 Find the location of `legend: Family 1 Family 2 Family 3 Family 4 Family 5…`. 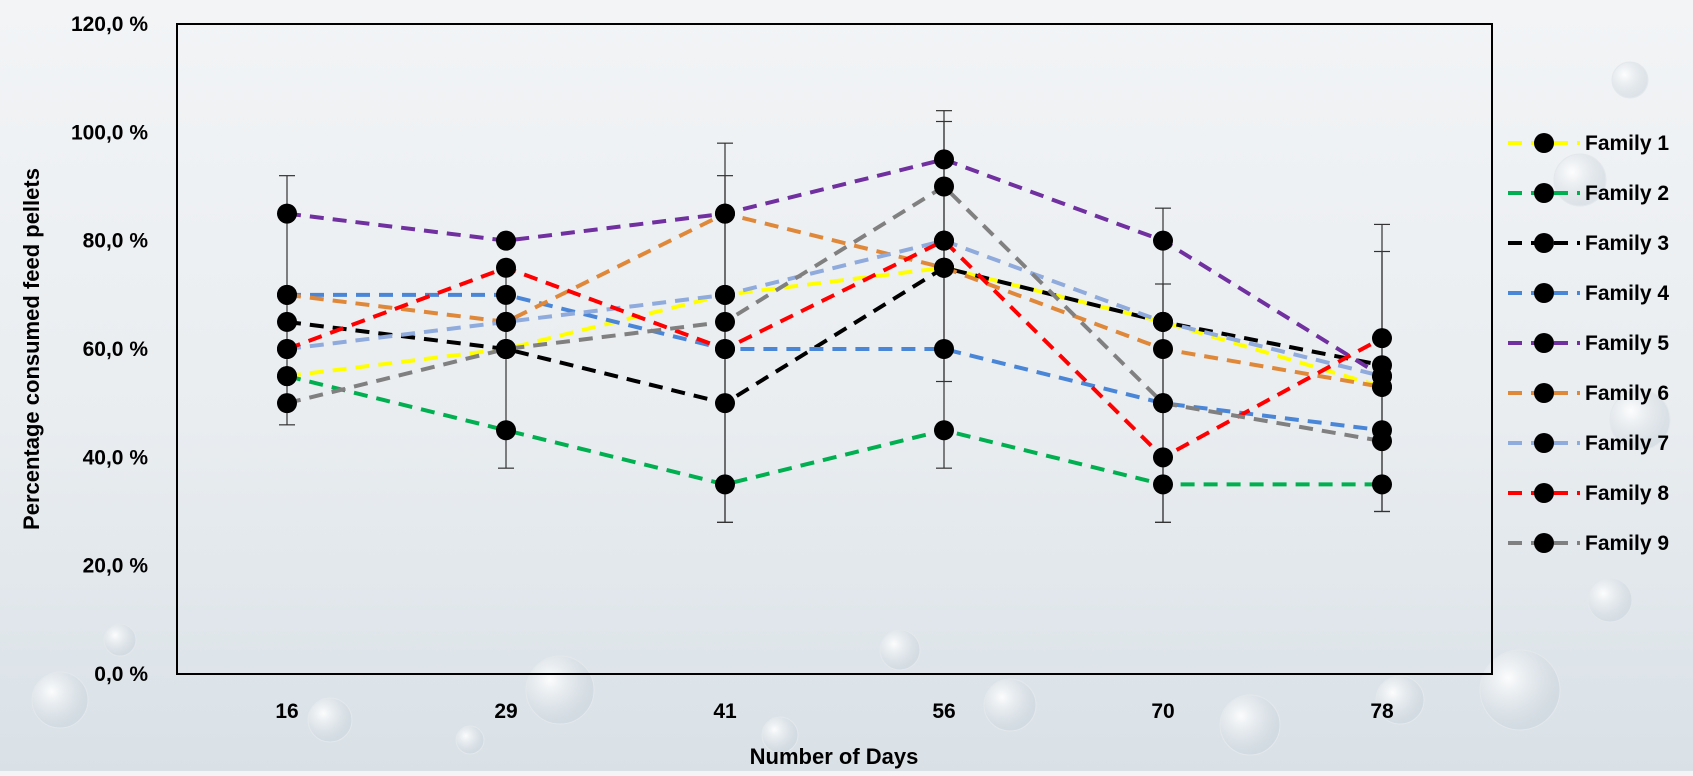

legend: Family 1 Family 2 Family 3 Family 4 Family 5… is located at coordinates (1588, 343).